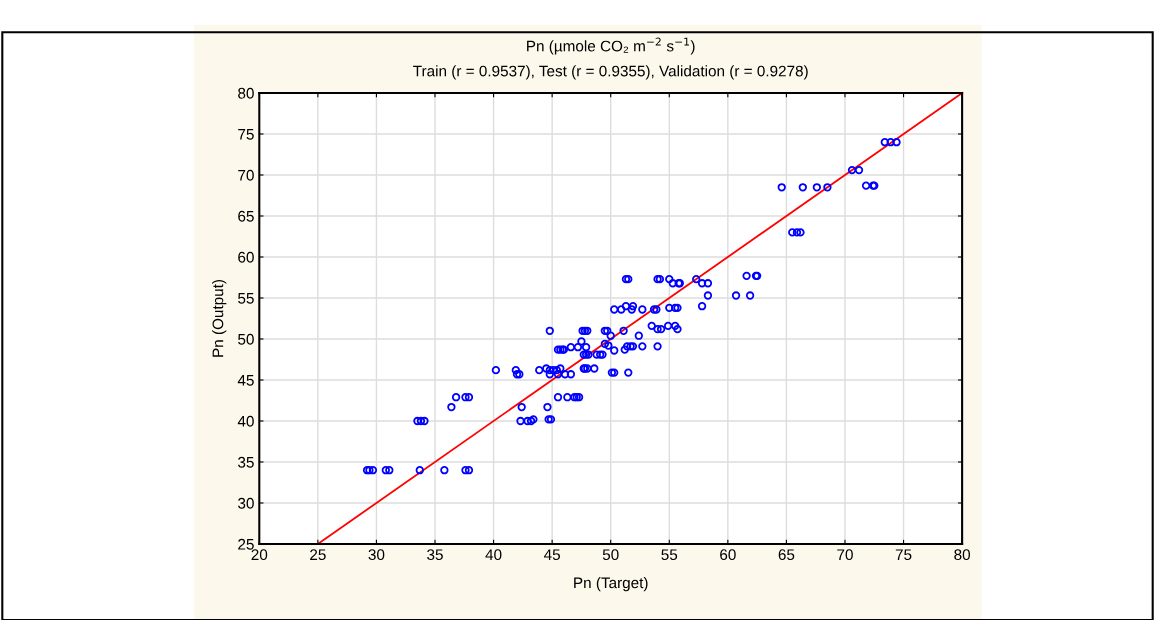 The height and width of the screenshot is (620, 1155). Describe the element at coordinates (611, 584) in the screenshot. I see `x-axis-title: Pn (Target)` at that location.